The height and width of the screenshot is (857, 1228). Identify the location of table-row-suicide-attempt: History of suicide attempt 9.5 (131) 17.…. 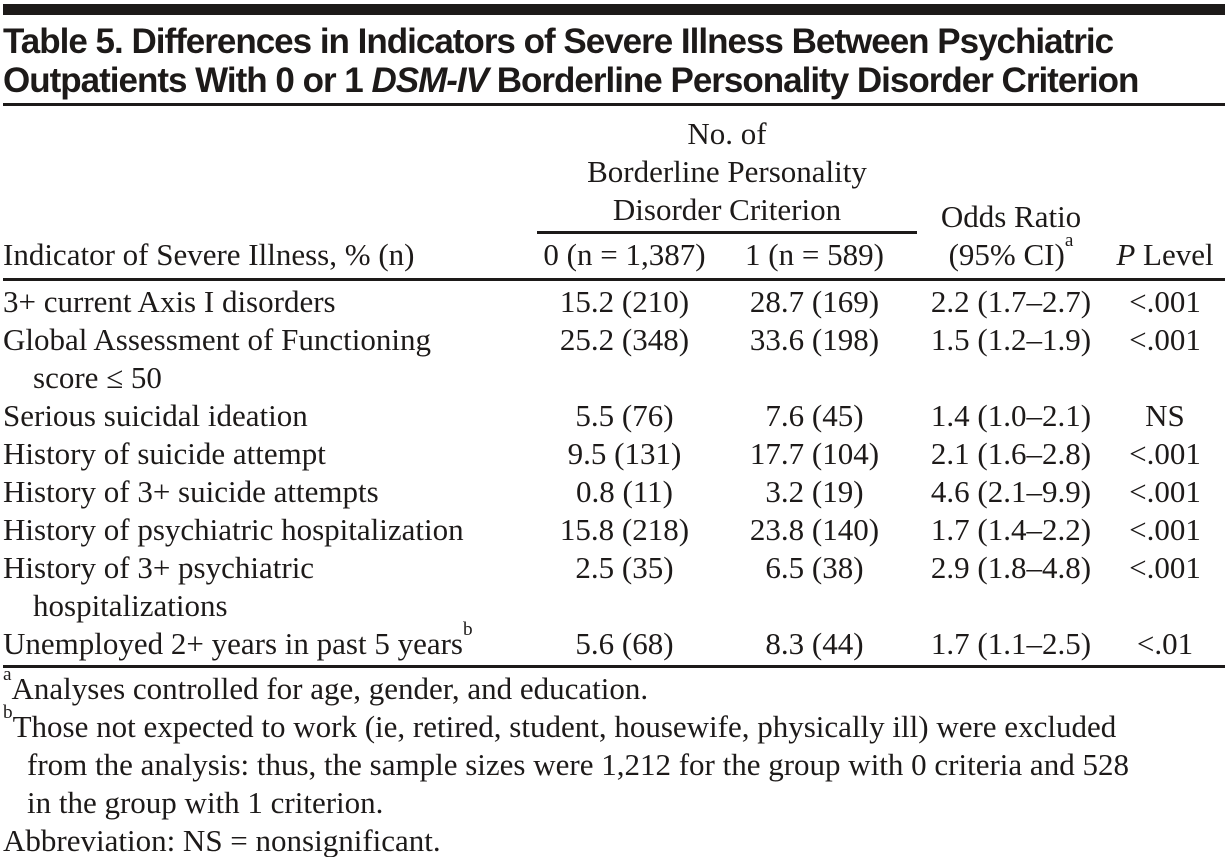
(614, 454).